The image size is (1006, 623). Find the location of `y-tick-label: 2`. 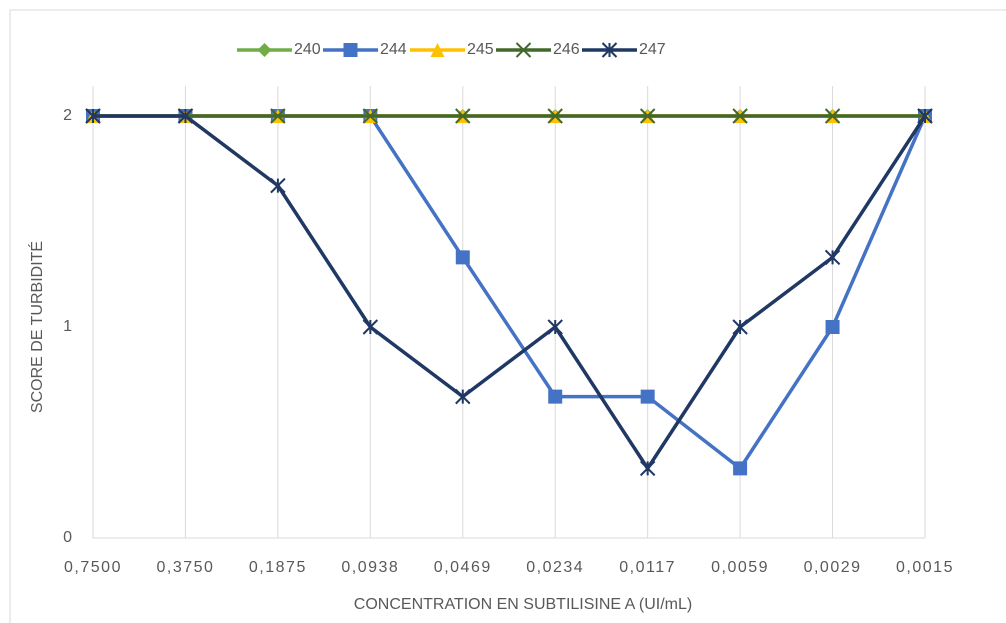

y-tick-label: 2 is located at coordinates (67, 115).